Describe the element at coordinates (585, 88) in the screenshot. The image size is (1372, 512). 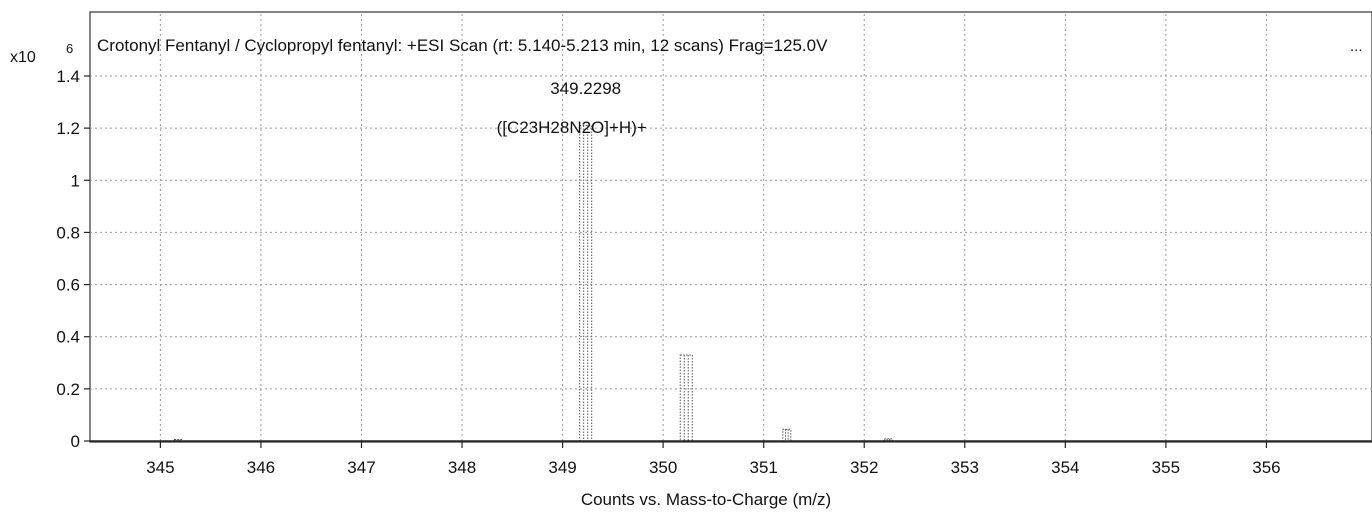
I see `peak-annotation-mz-0: 349.2298` at that location.